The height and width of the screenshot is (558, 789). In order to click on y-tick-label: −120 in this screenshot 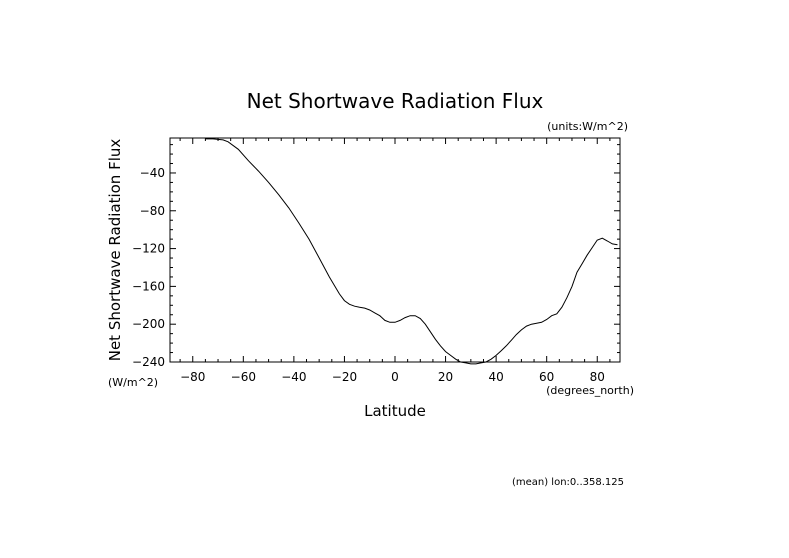, I will do `click(148, 249)`.